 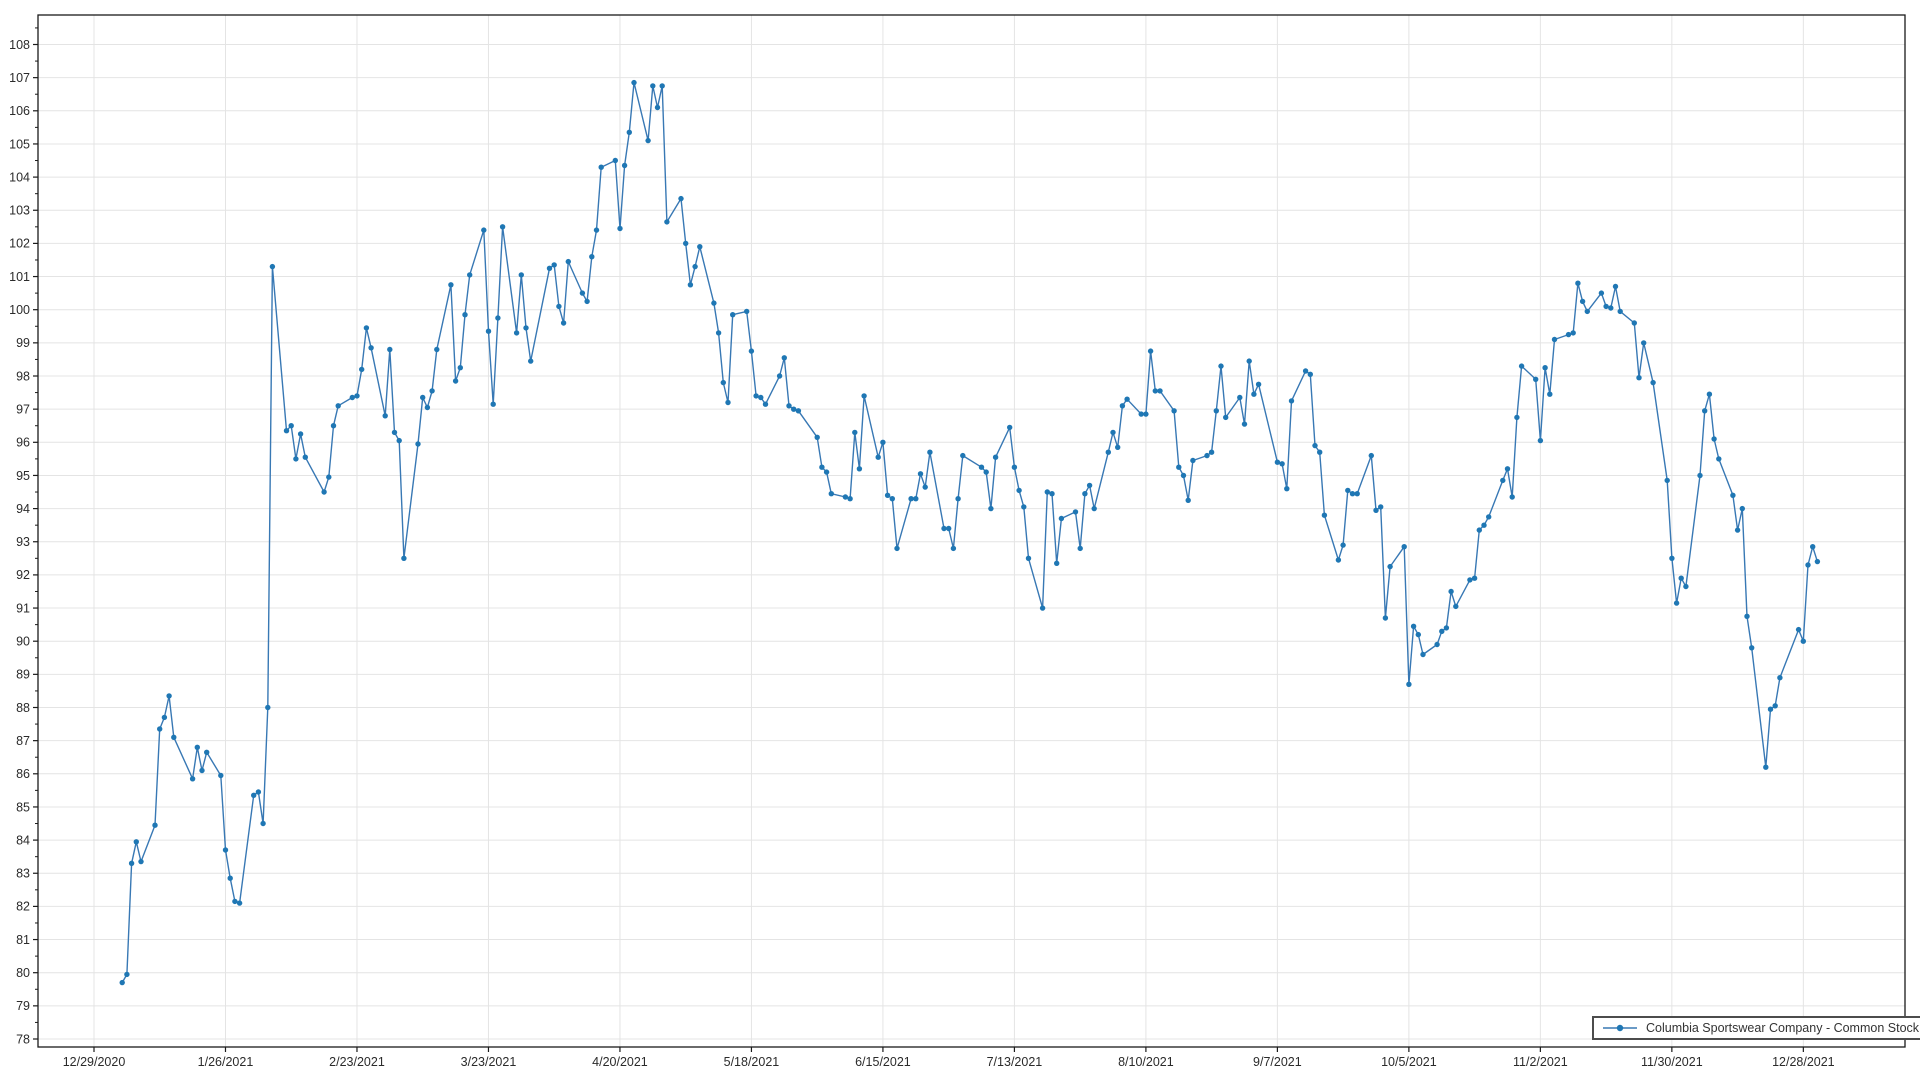 What do you see at coordinates (23, 575) in the screenshot?
I see `y-tick-label: 92` at bounding box center [23, 575].